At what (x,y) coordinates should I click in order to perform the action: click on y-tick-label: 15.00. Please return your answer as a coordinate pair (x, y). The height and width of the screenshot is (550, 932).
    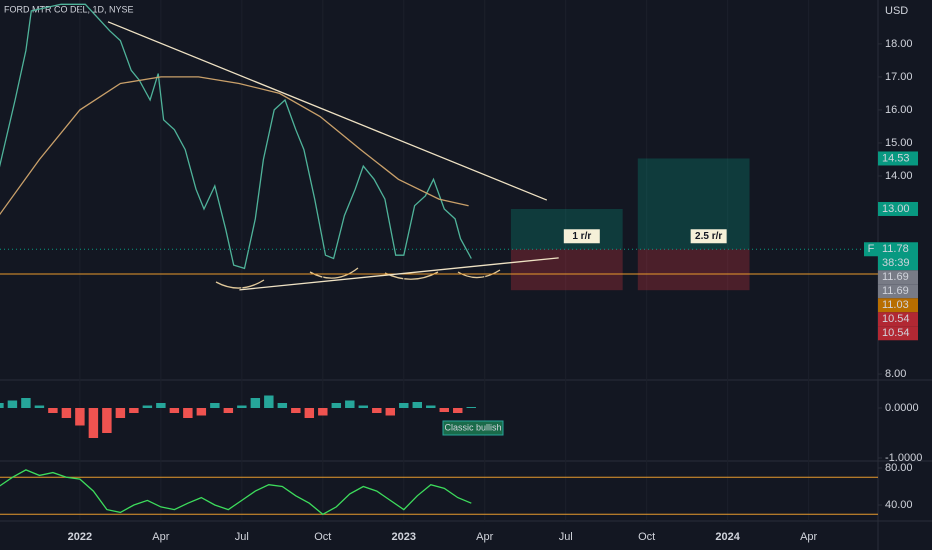
    Looking at the image, I should click on (899, 143).